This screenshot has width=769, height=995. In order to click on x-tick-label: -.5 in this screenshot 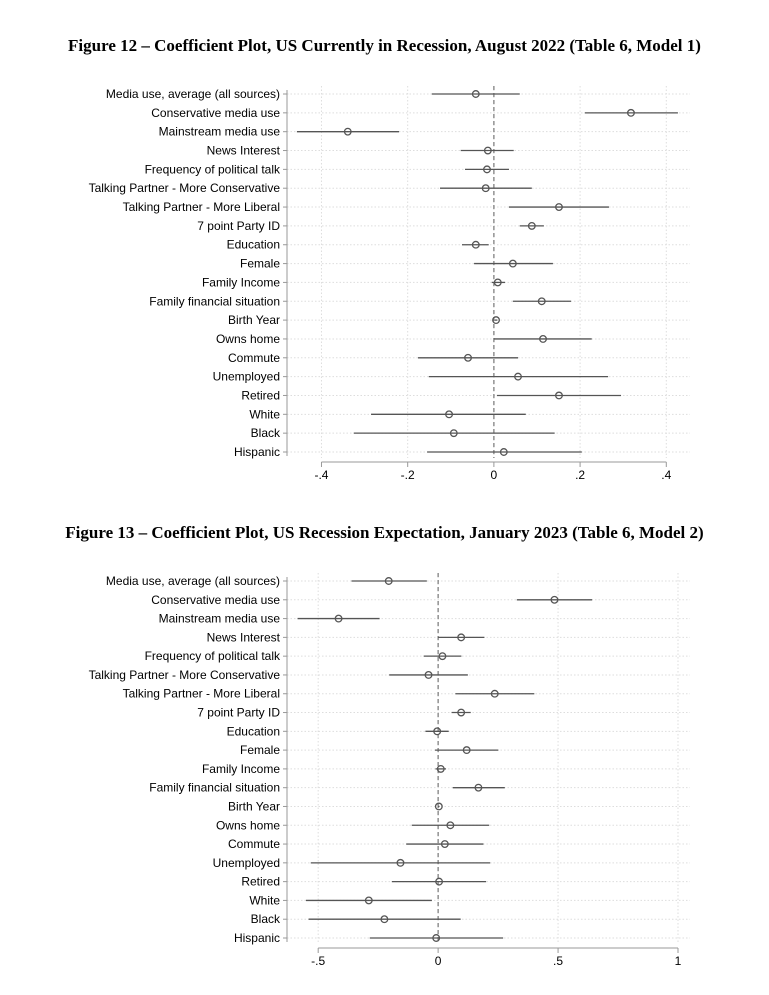, I will do `click(318, 961)`.